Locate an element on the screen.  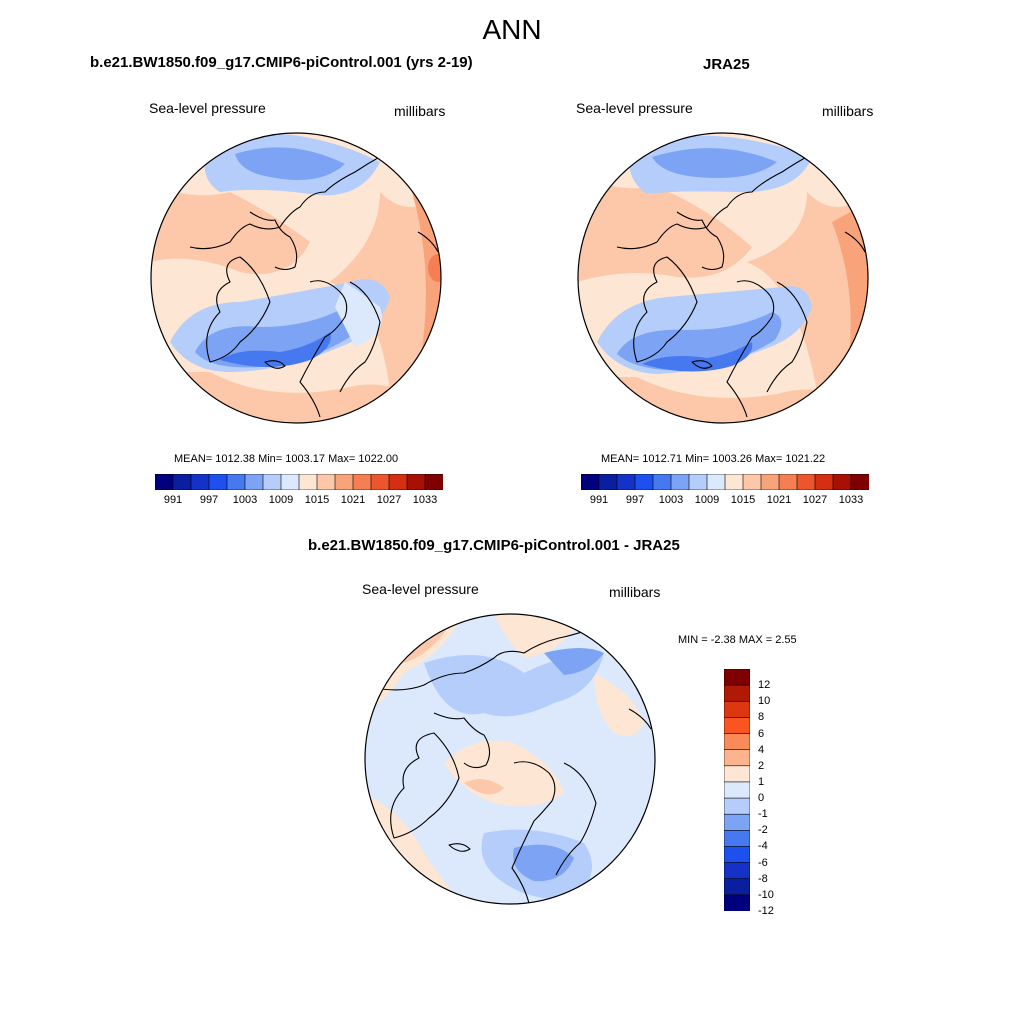
obs-colorbar is located at coordinates (725, 482).